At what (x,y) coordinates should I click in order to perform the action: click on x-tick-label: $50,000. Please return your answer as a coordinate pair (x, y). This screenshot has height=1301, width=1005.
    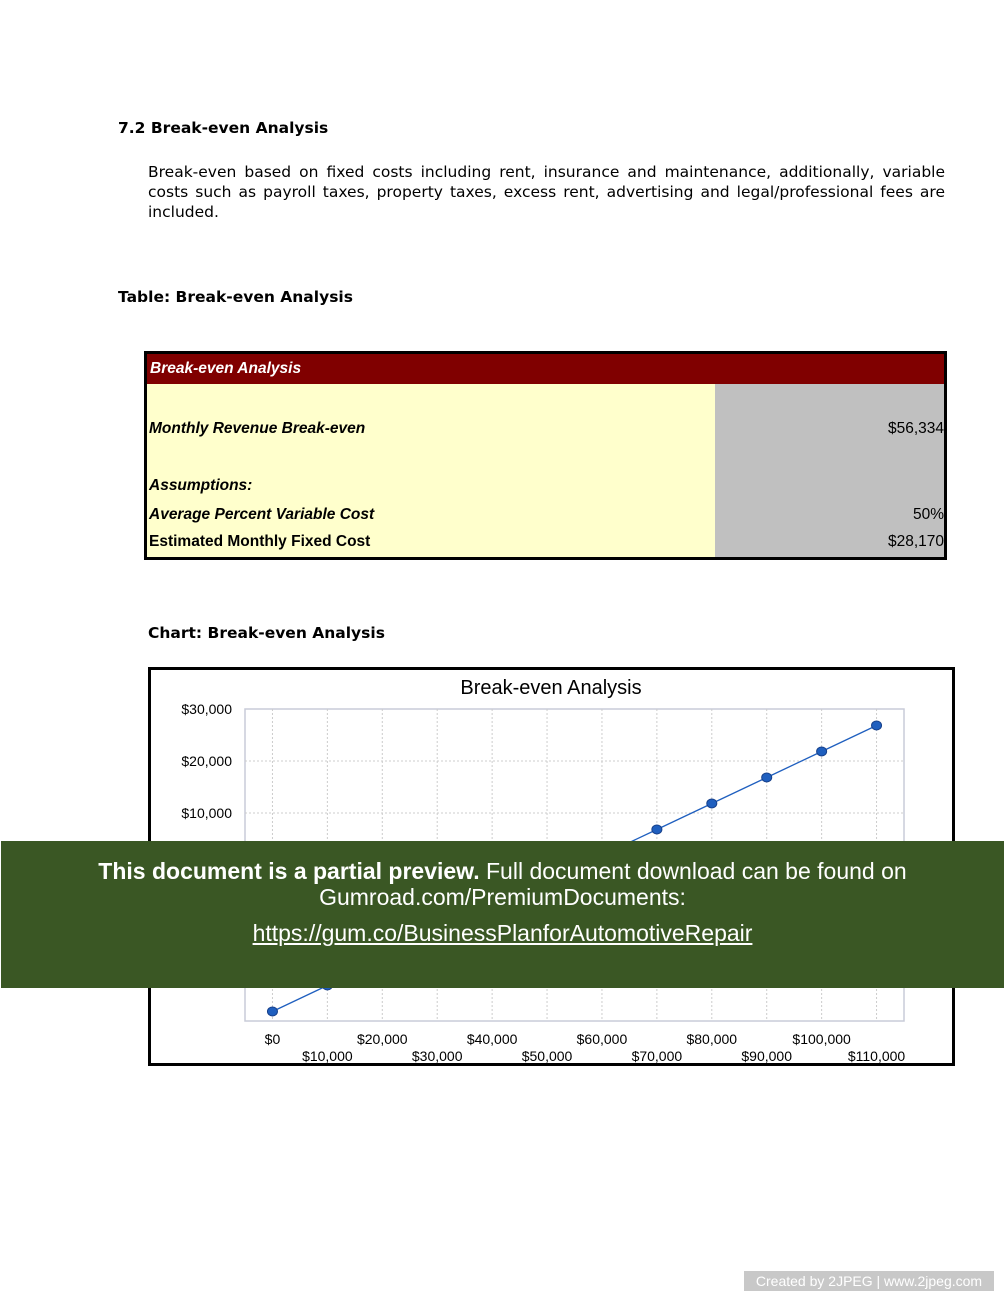
    Looking at the image, I should click on (547, 1055).